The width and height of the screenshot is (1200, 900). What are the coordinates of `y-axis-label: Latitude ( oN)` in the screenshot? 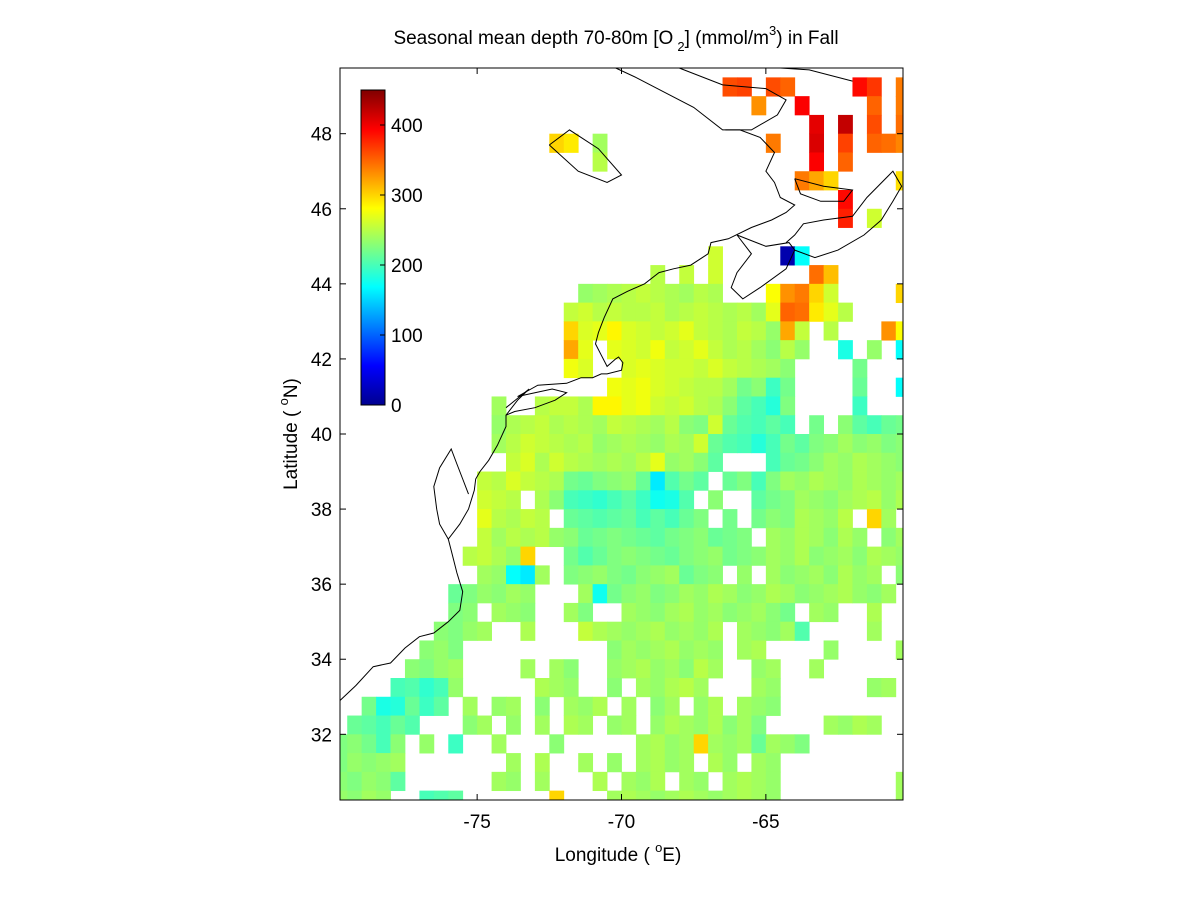 It's located at (289, 434).